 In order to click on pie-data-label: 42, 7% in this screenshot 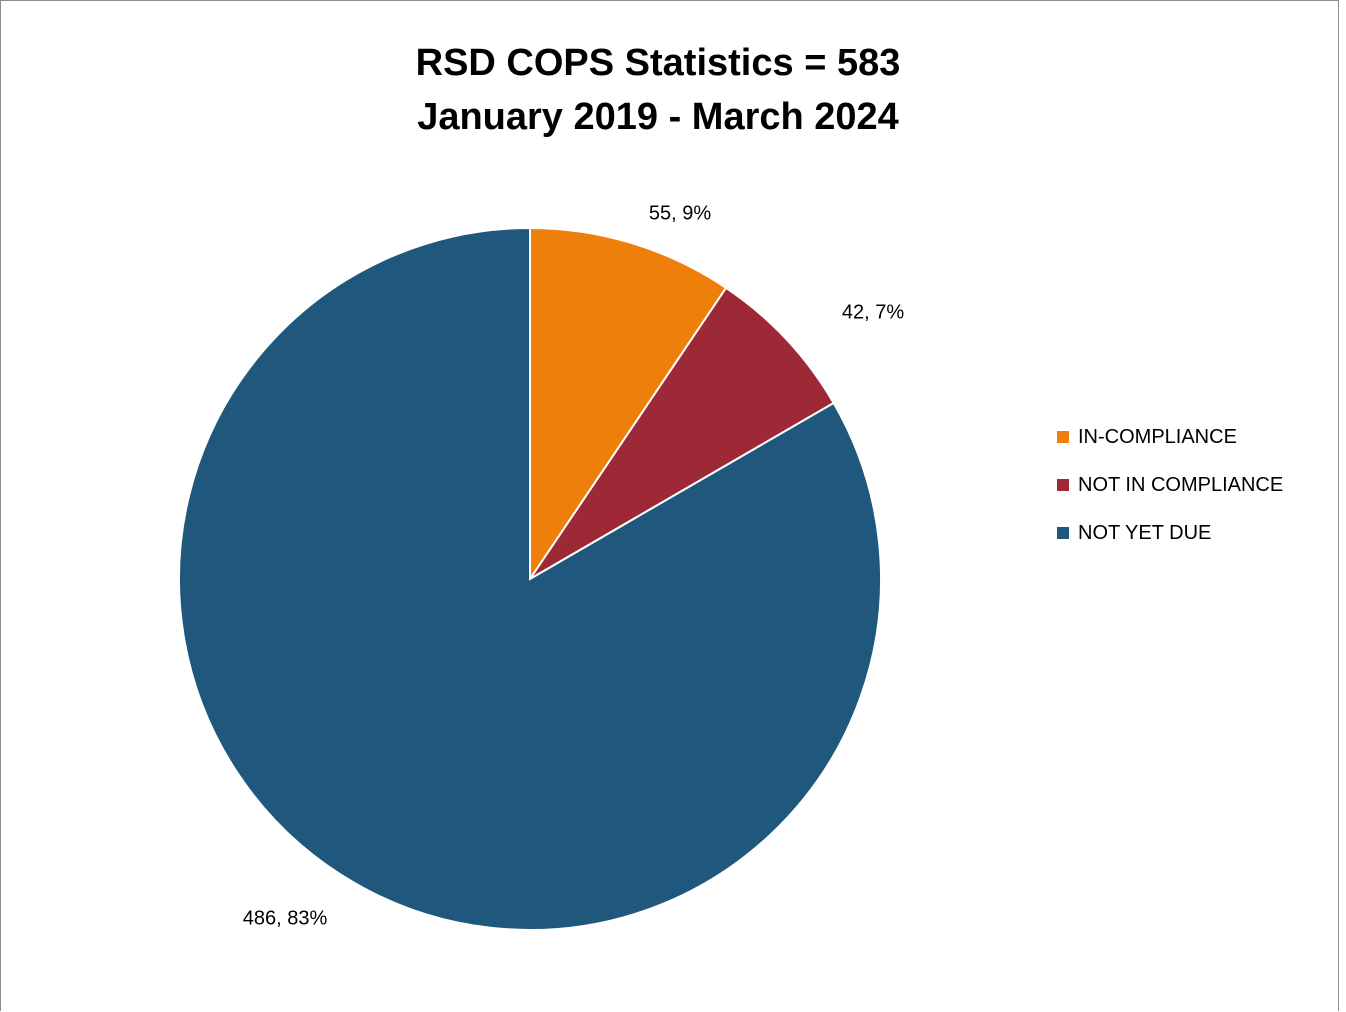, I will do `click(873, 312)`.